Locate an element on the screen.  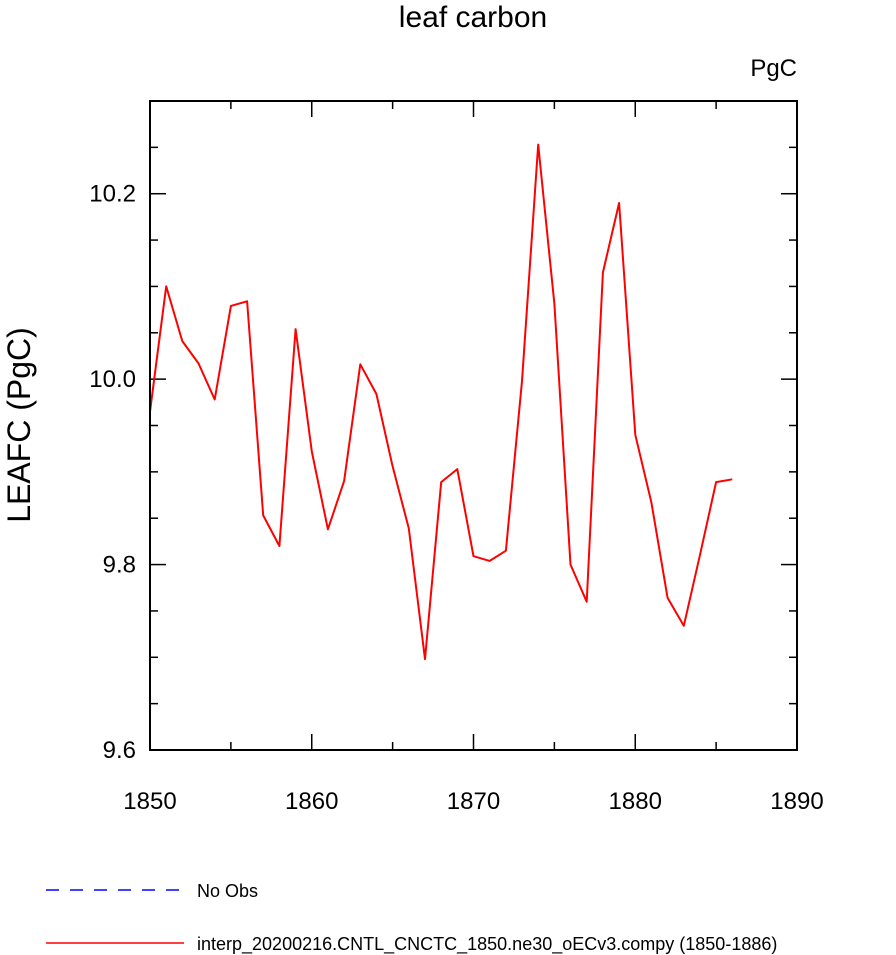
y-axis-label: LEAFC (PgC) is located at coordinates (19, 425).